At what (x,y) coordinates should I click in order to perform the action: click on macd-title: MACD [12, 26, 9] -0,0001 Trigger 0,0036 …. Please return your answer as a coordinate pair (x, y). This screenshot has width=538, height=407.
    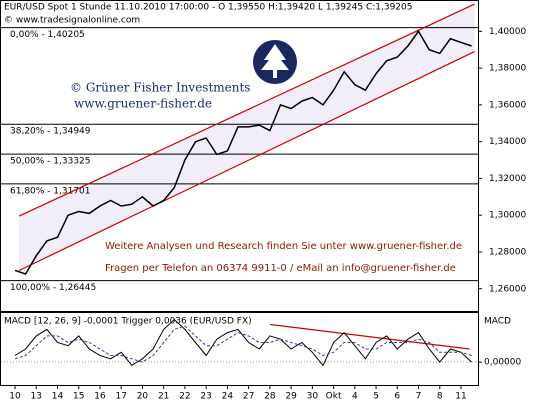
    Looking at the image, I should click on (128, 322).